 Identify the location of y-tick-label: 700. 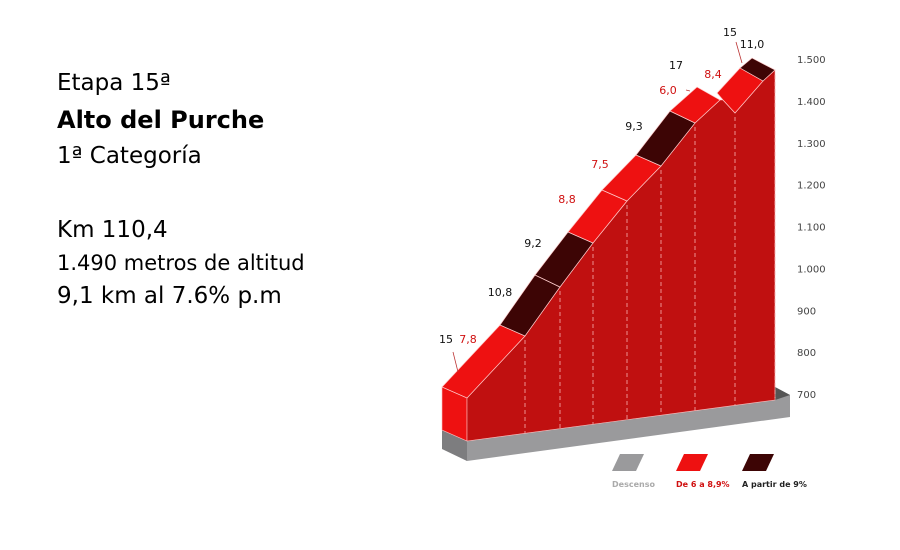
(806, 395).